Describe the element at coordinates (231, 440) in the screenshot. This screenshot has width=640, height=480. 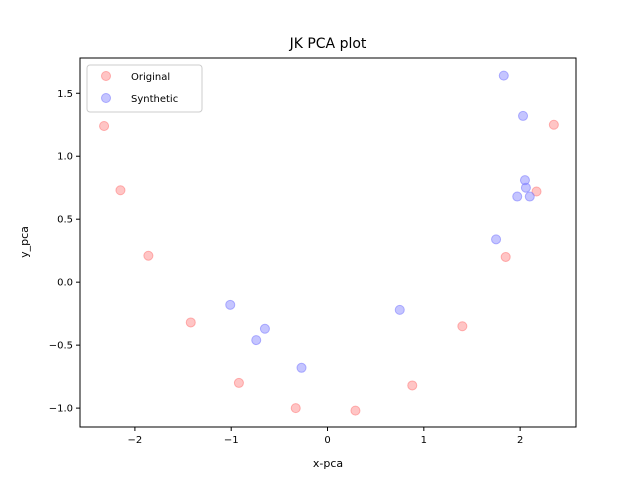
I see `x-tick-label: −1` at that location.